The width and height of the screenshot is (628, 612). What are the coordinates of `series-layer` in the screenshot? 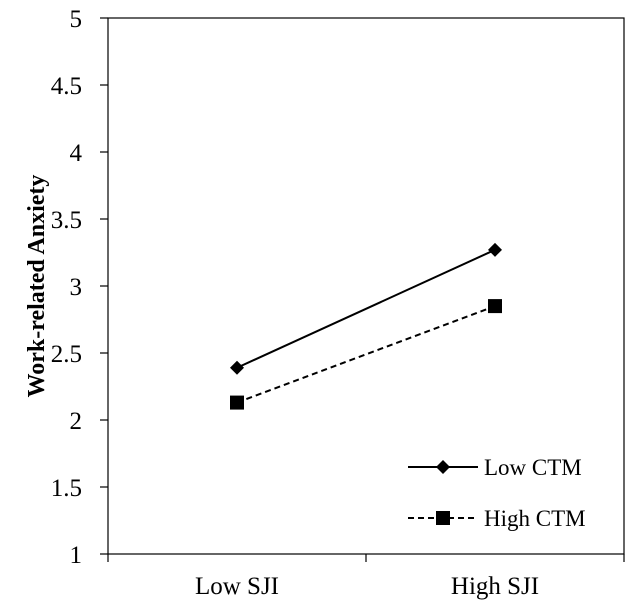 It's located at (366, 326).